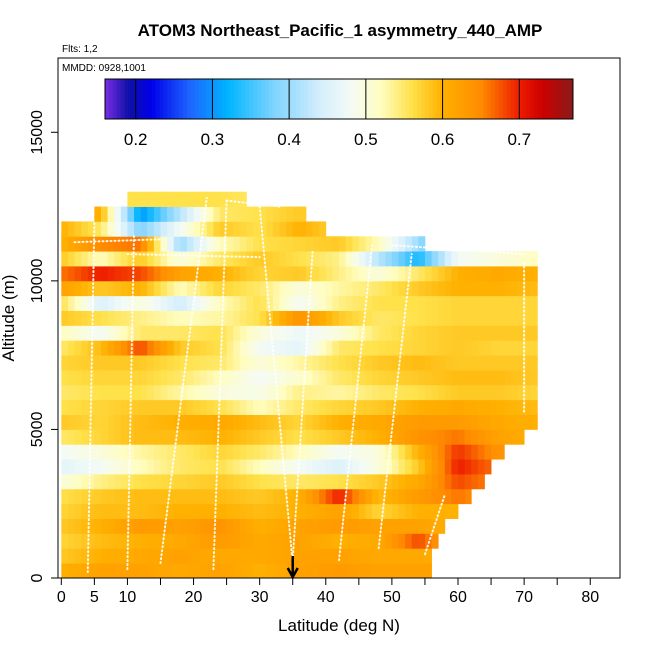 This screenshot has width=650, height=650. Describe the element at coordinates (37, 430) in the screenshot. I see `y-tick-label: 5000` at that location.